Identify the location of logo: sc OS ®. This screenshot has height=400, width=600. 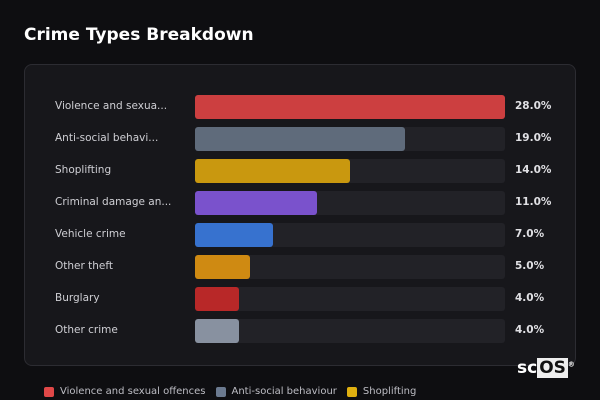
(546, 368).